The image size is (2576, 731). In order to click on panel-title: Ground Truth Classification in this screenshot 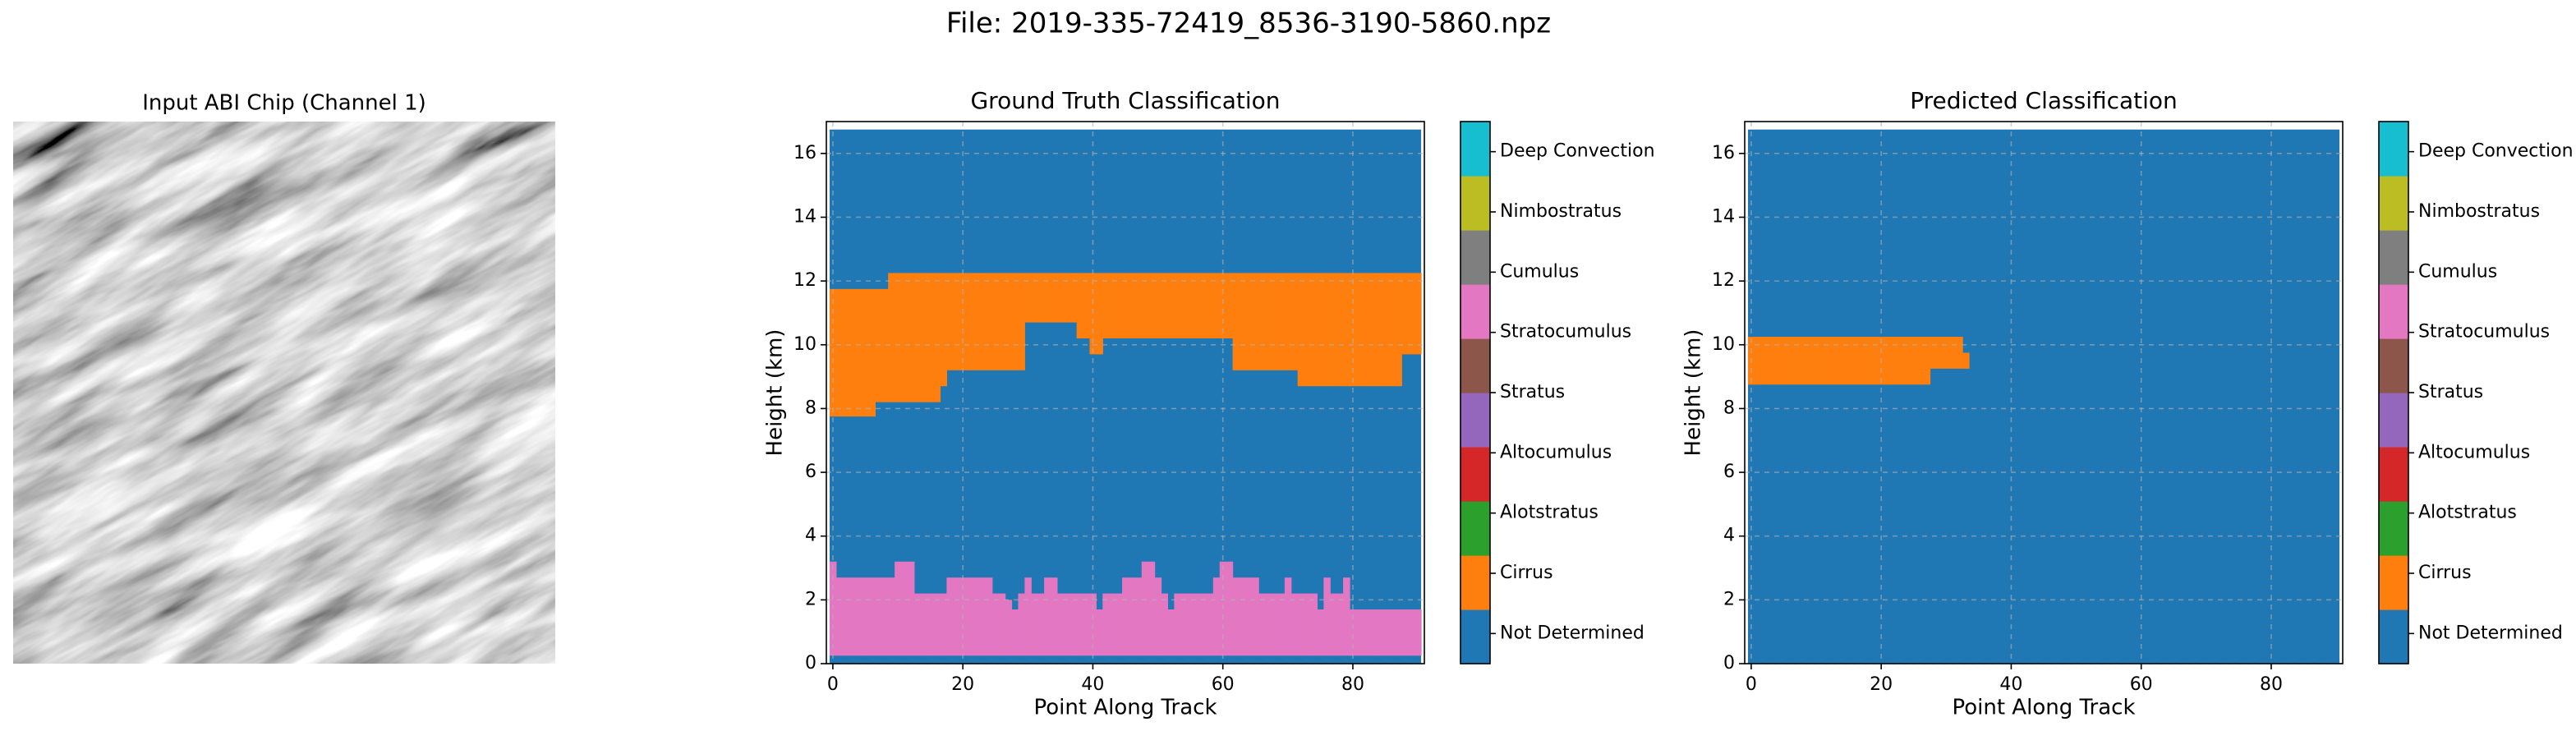, I will do `click(1125, 101)`.